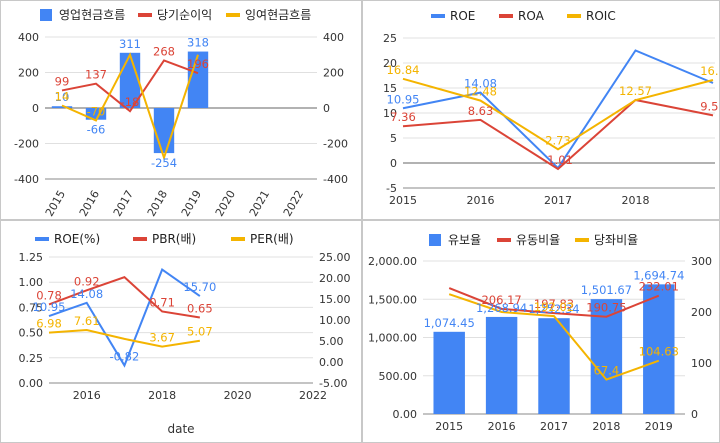 This screenshot has height=443, width=720. What do you see at coordinates (26, 144) in the screenshot?
I see `y-tick-label-3: -200` at bounding box center [26, 144].